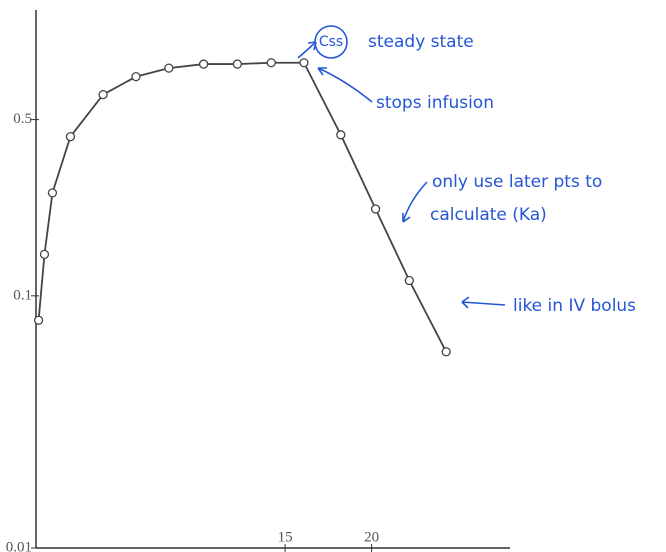 The image size is (666, 552). What do you see at coordinates (415, 202) in the screenshot?
I see `later-arrow` at bounding box center [415, 202].